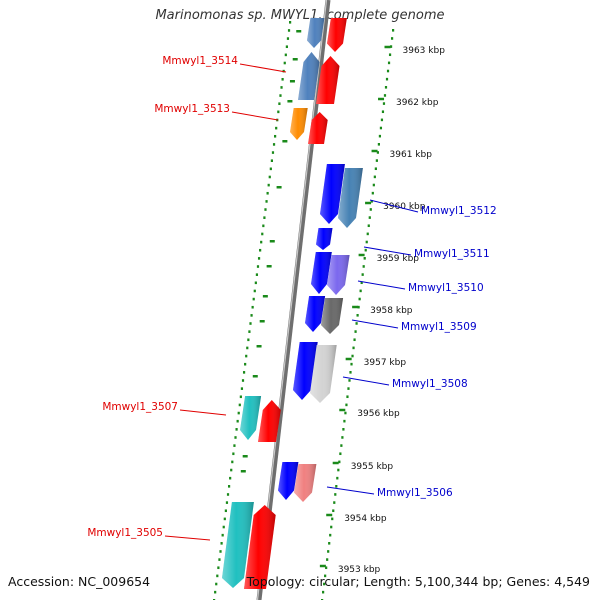 Image resolution: width=600 pixels, height=600 pixels. I want to click on gene-3513-shade, so click(299, 124).